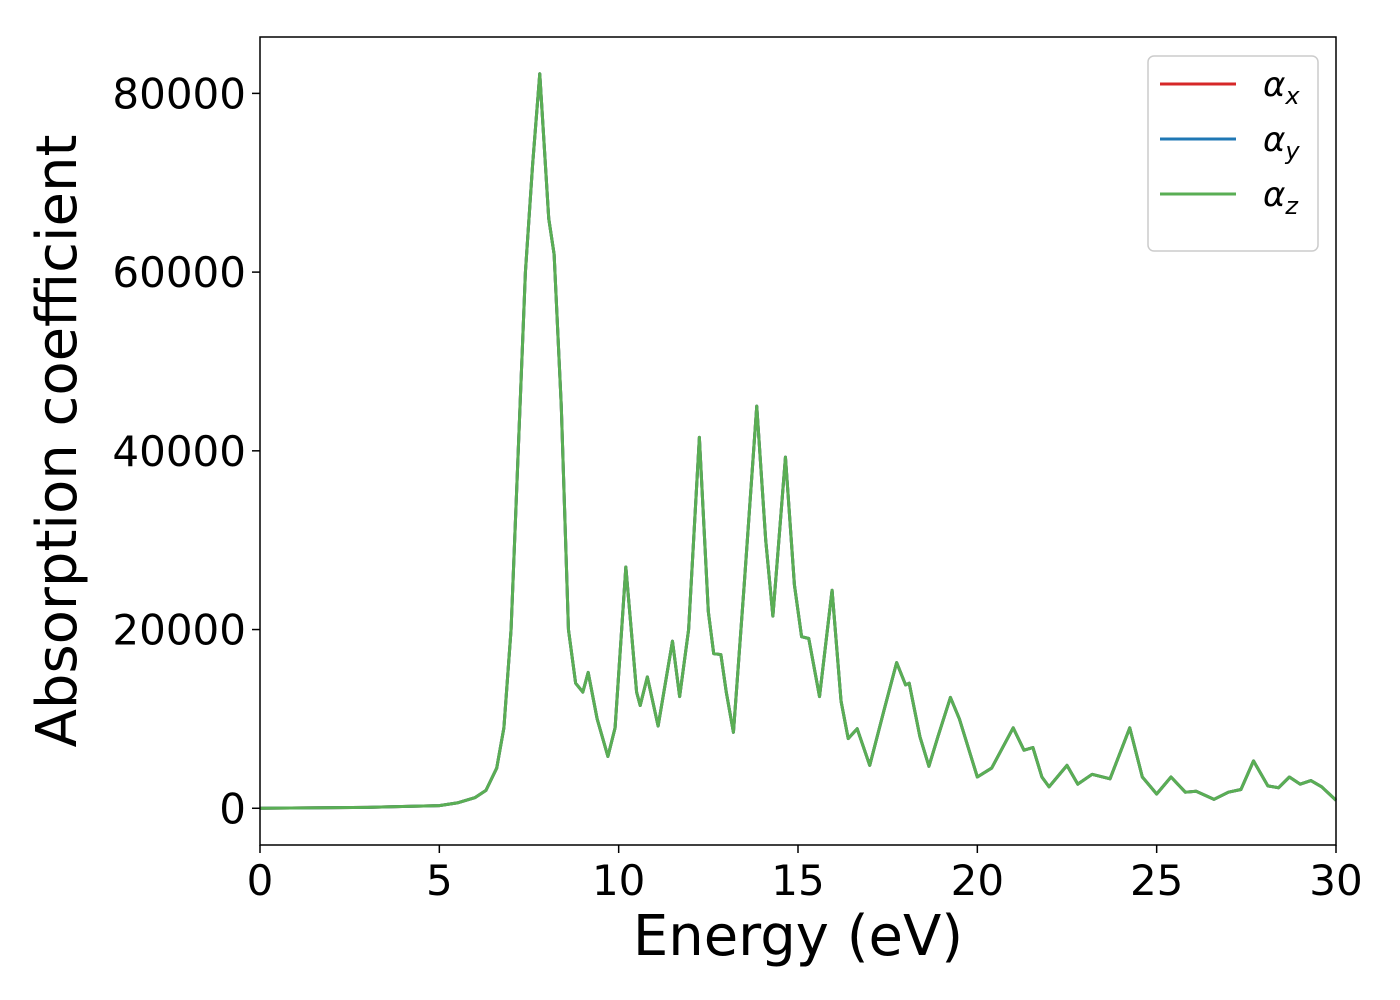 This screenshot has height=1000, width=1400. What do you see at coordinates (977, 880) in the screenshot?
I see `x-tick-label: 20` at bounding box center [977, 880].